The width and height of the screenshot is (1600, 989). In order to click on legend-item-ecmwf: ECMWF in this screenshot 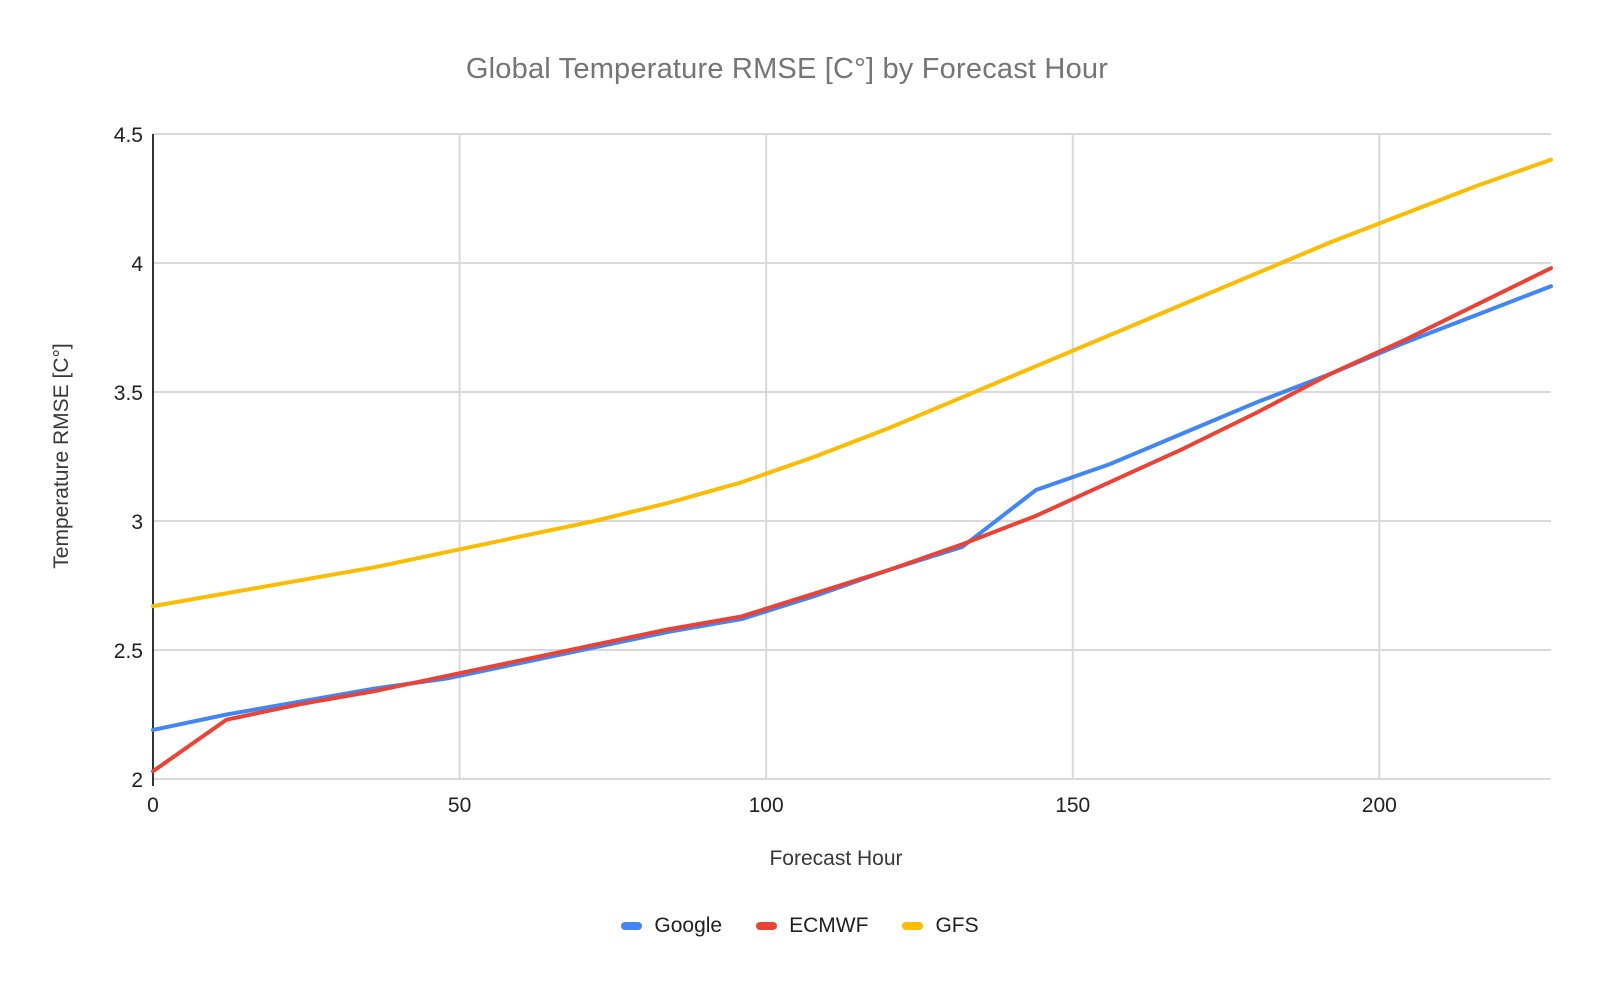, I will do `click(812, 926)`.